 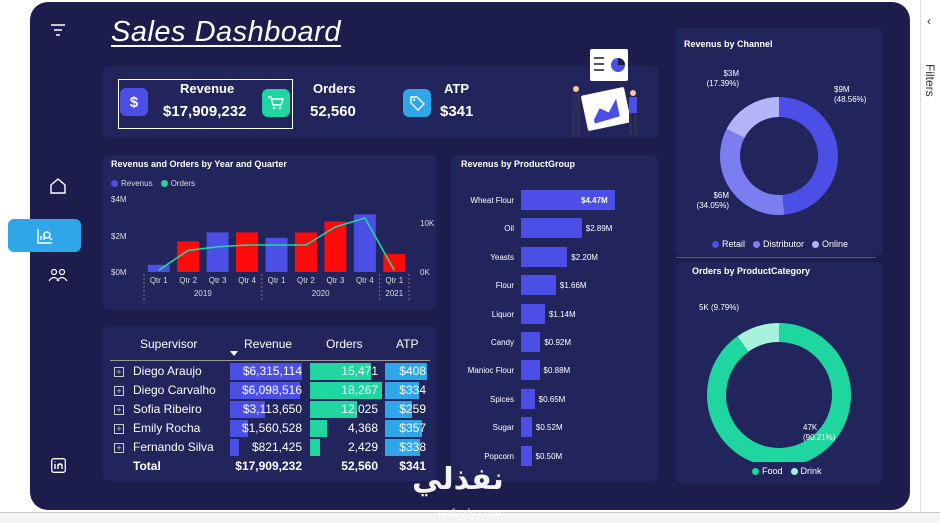 I want to click on legend-item: Distributor, so click(x=778, y=244).